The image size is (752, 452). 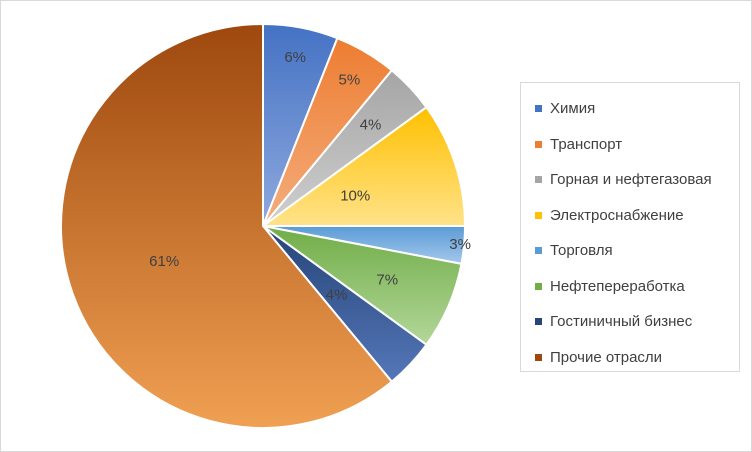 I want to click on data-label: 10%, so click(x=355, y=196).